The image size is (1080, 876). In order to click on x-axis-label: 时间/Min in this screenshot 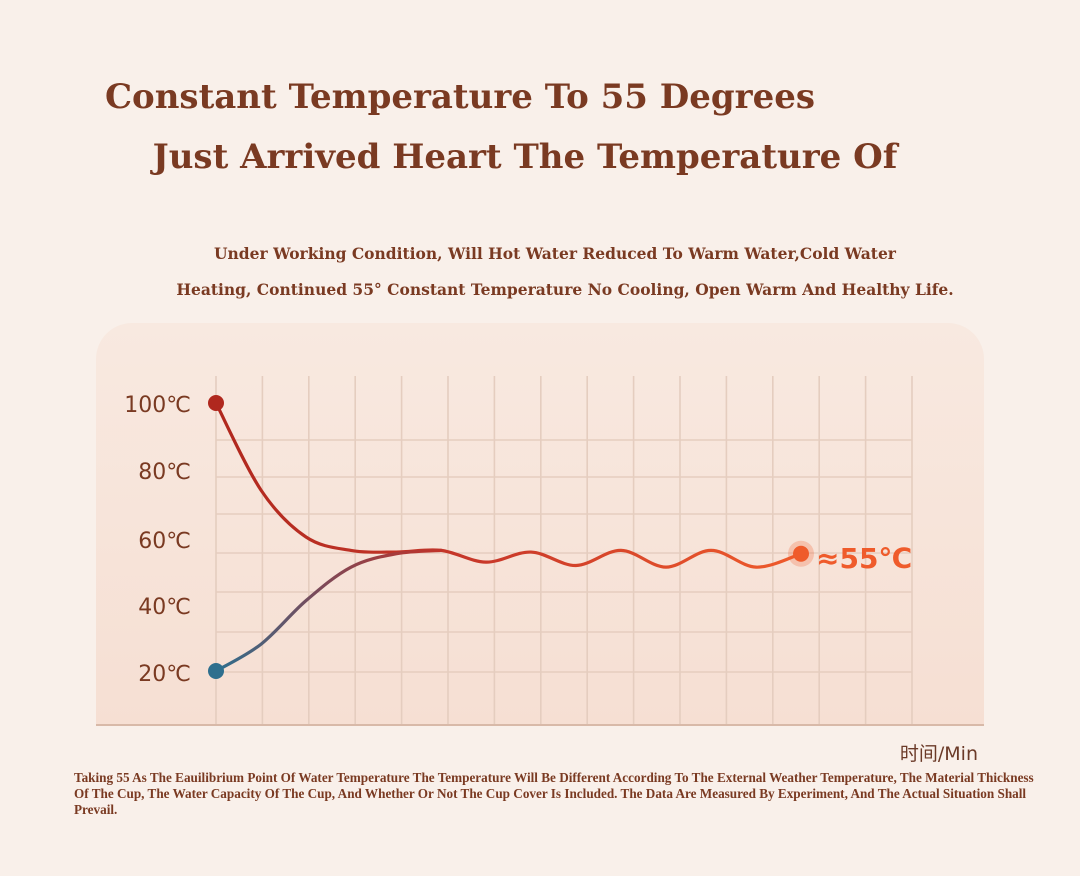, I will do `click(939, 754)`.